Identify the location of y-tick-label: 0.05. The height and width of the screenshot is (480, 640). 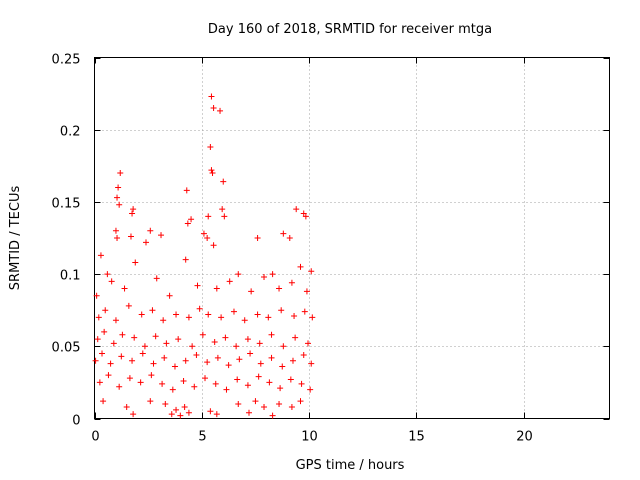
(66, 348).